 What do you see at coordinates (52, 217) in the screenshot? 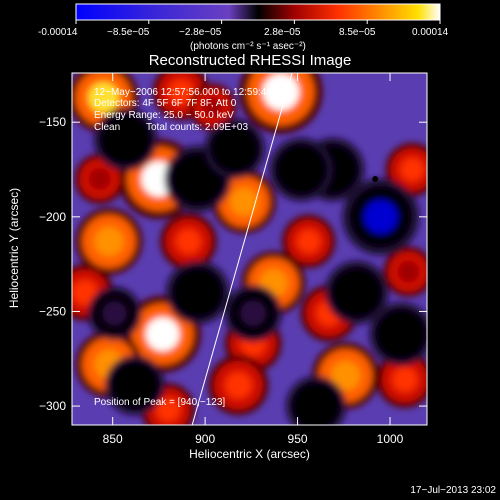
I see `y-tick-label: −200` at bounding box center [52, 217].